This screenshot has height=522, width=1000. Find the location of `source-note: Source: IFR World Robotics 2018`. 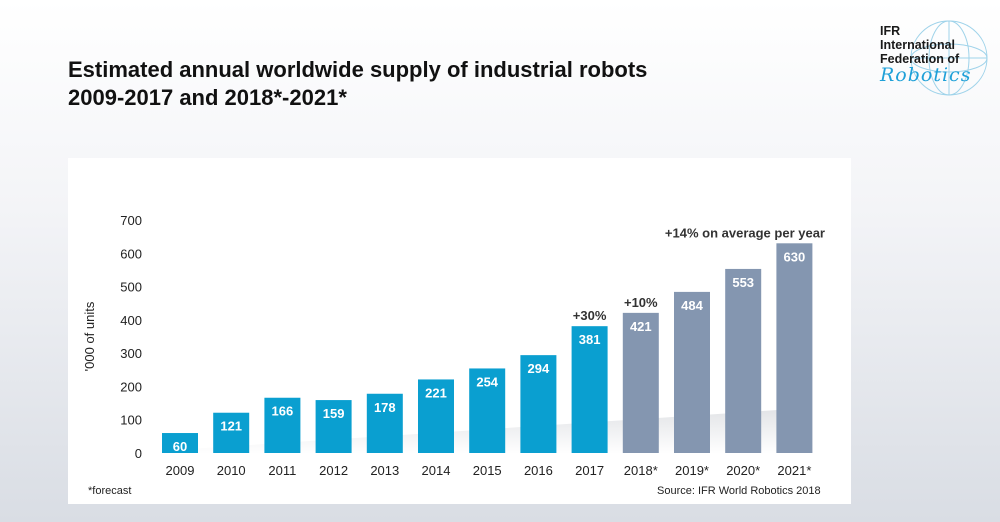

source-note: Source: IFR World Robotics 2018 is located at coordinates (739, 491).